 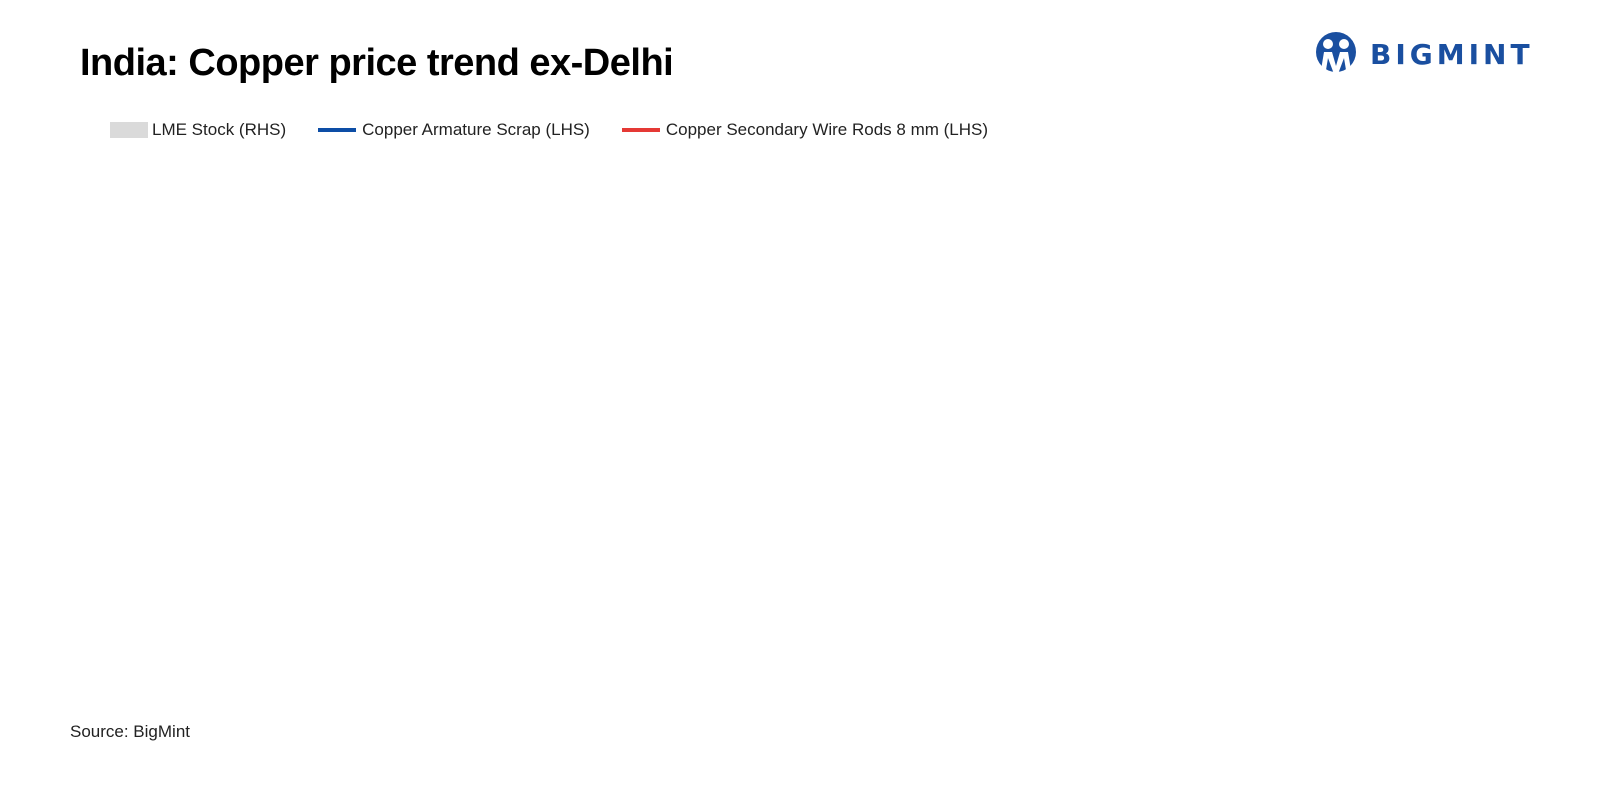 I want to click on y2-tick-label: 200,000, so click(x=1426, y=382).